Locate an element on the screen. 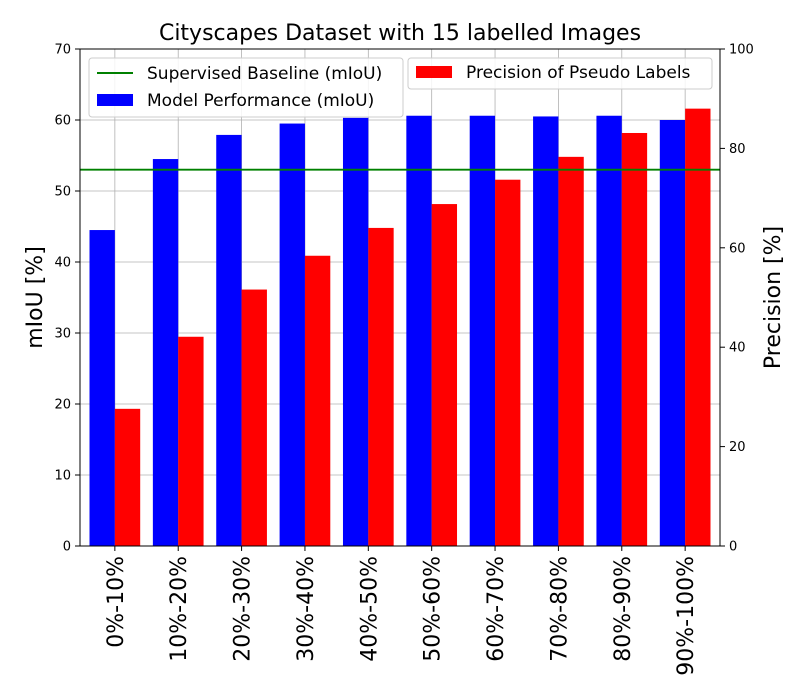 This screenshot has width=800, height=700. y-axis-right-ticks: 0 20 40 60 80 100 is located at coordinates (737, 299).